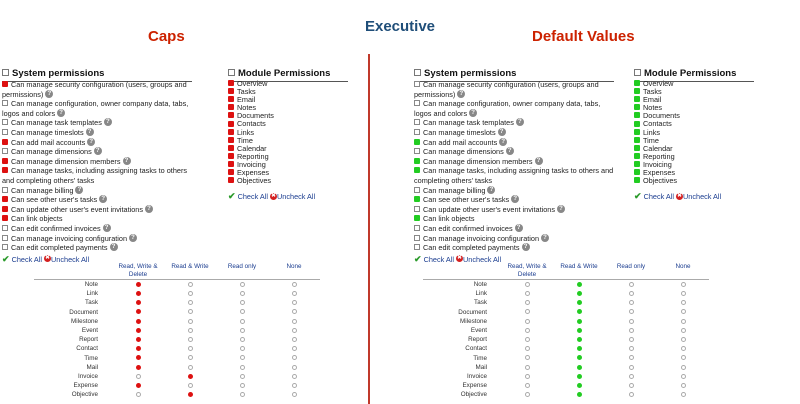  What do you see at coordinates (631, 271) in the screenshot?
I see `column-header: Read only` at bounding box center [631, 271].